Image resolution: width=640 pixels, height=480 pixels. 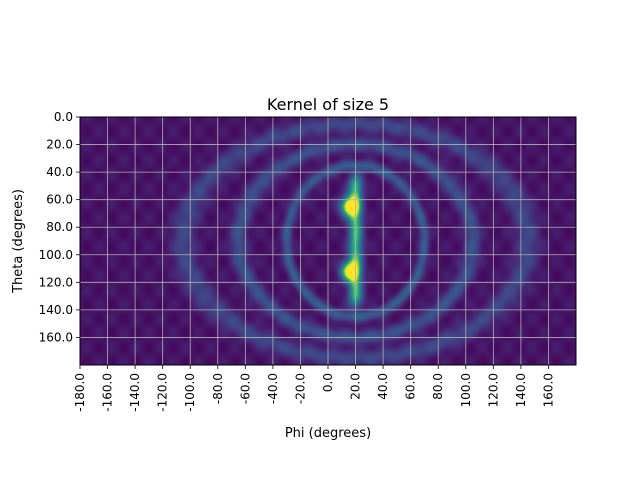 What do you see at coordinates (56, 310) in the screenshot?
I see `y-tick-label: 140.0` at bounding box center [56, 310].